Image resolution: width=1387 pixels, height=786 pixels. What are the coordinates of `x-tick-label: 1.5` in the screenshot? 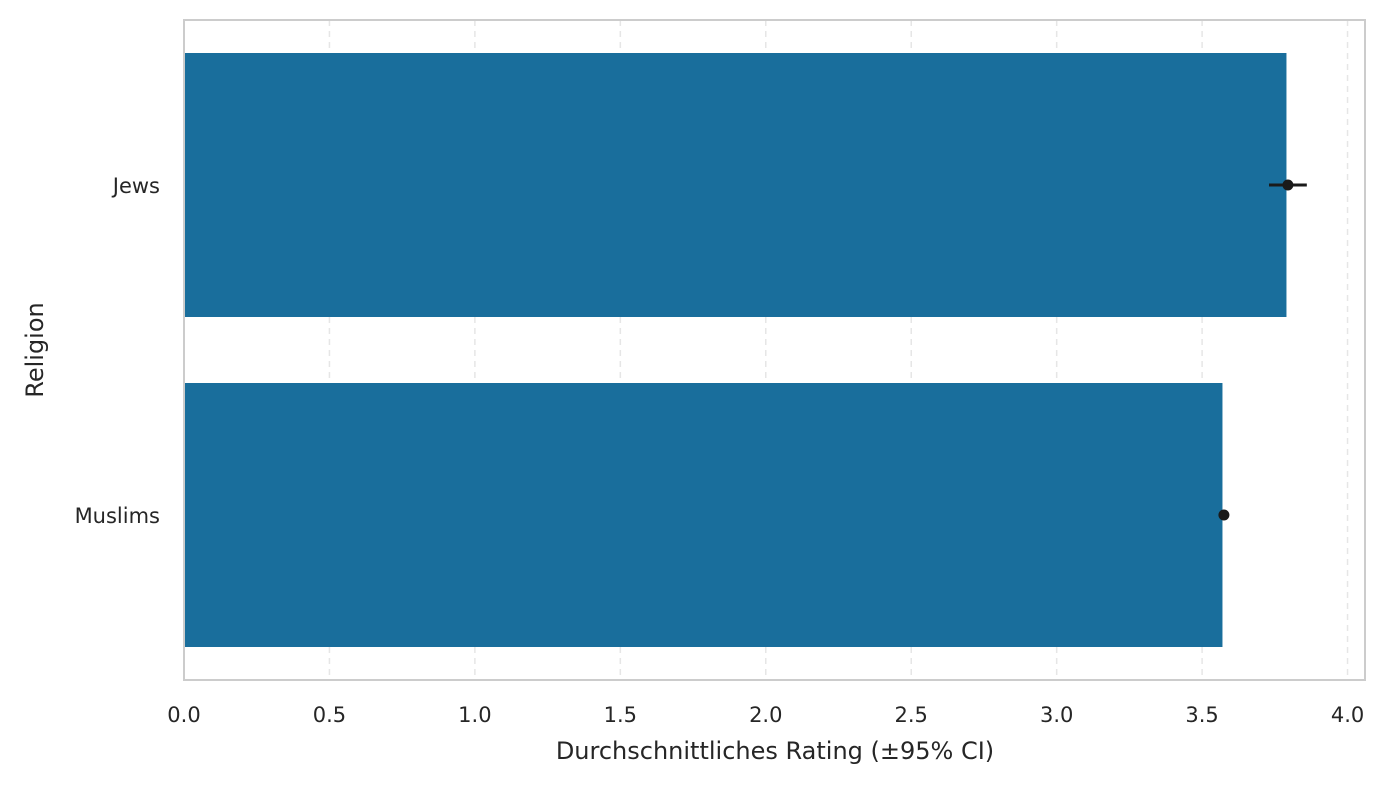 It's located at (620, 715).